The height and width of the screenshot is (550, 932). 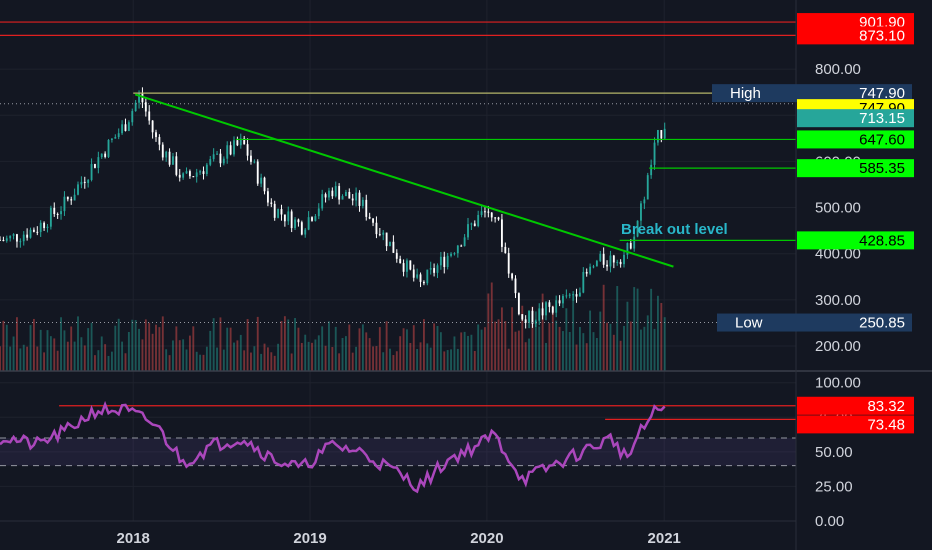 What do you see at coordinates (855, 405) in the screenshot?
I see `rsi-badge-bg` at bounding box center [855, 405].